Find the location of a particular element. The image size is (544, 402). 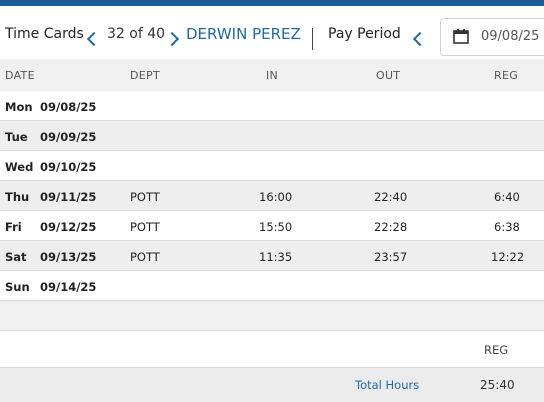

total-hours-label: Total Hours is located at coordinates (387, 385).